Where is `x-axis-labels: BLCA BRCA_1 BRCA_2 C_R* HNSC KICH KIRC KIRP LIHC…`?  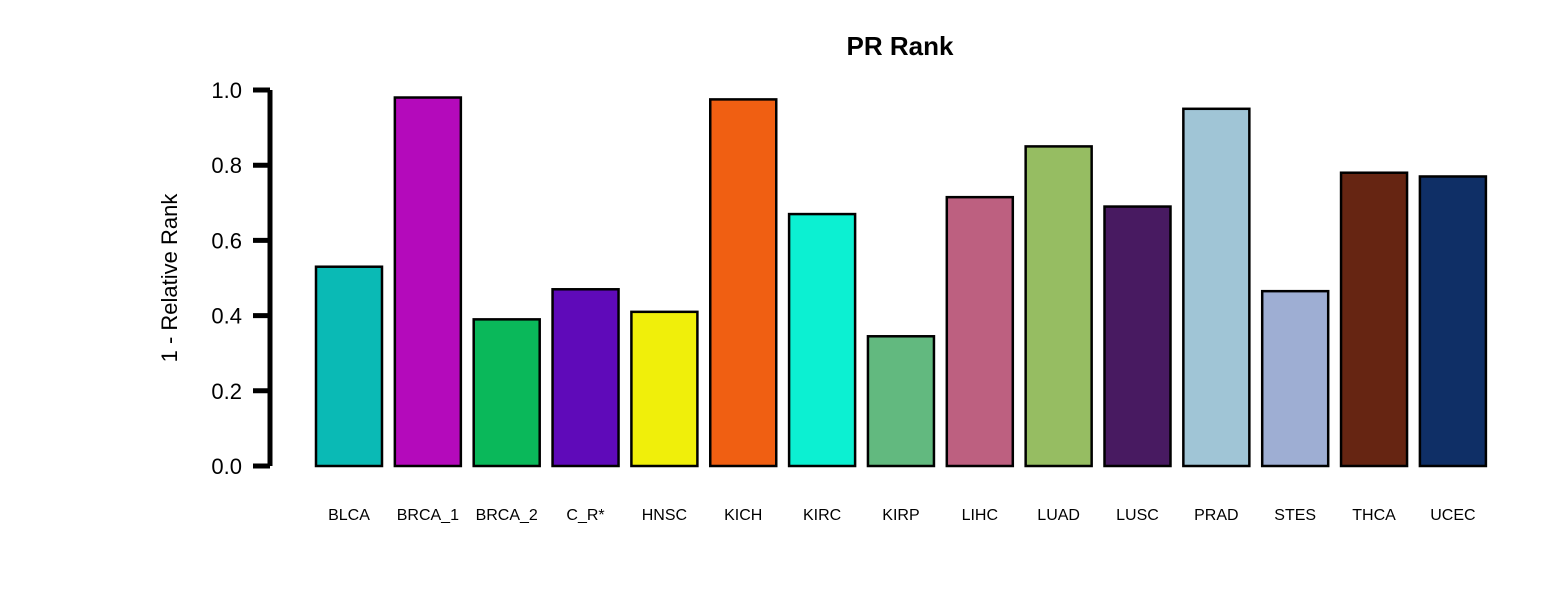
x-axis-labels: BLCA BRCA_1 BRCA_2 C_R* HNSC KICH KIRC KIRP LIHC… is located at coordinates (901, 515).